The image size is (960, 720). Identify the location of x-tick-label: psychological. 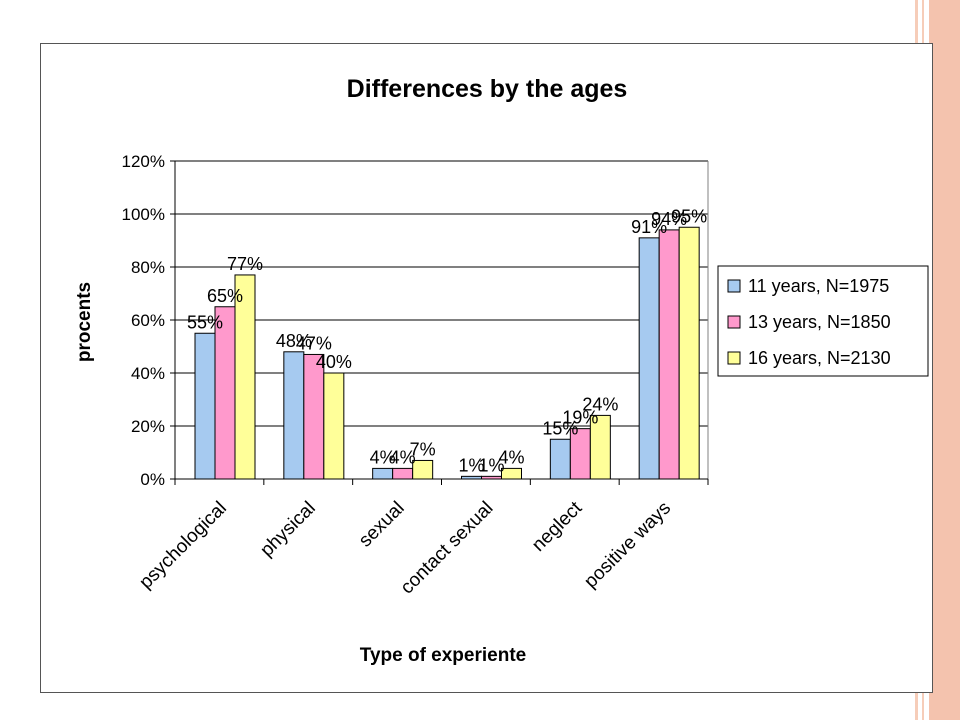
(183, 546).